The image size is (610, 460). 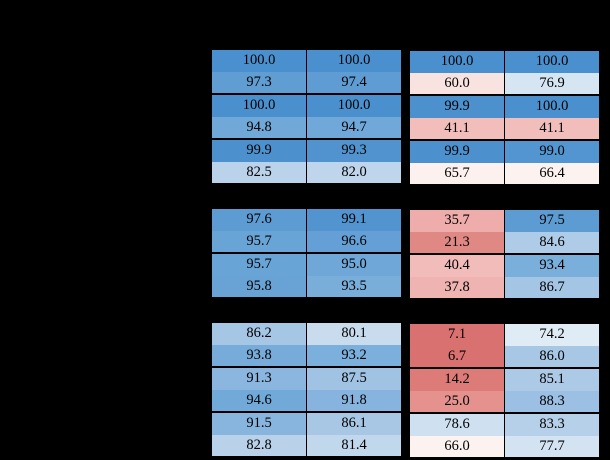 I want to click on heatmap-cell: 6.7, so click(x=457, y=357).